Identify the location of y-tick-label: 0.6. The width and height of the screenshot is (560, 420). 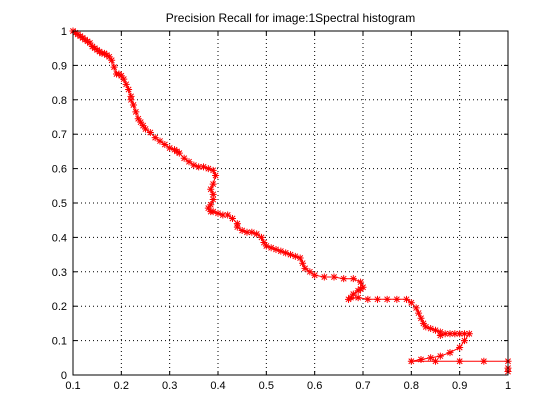
(59, 170).